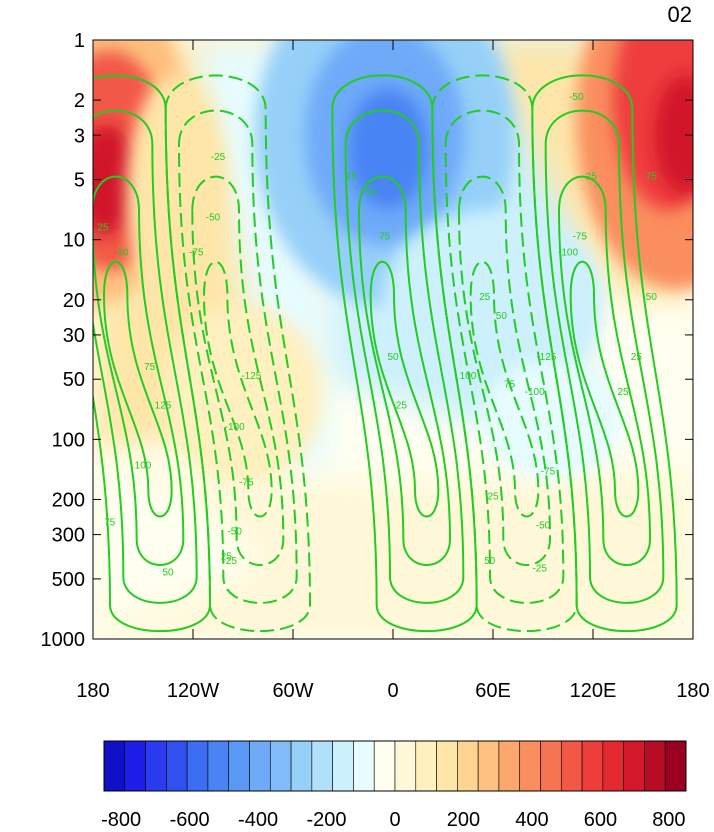 This screenshot has width=714, height=832. What do you see at coordinates (531, 820) in the screenshot?
I see `colorbar-tick-label: 400` at bounding box center [531, 820].